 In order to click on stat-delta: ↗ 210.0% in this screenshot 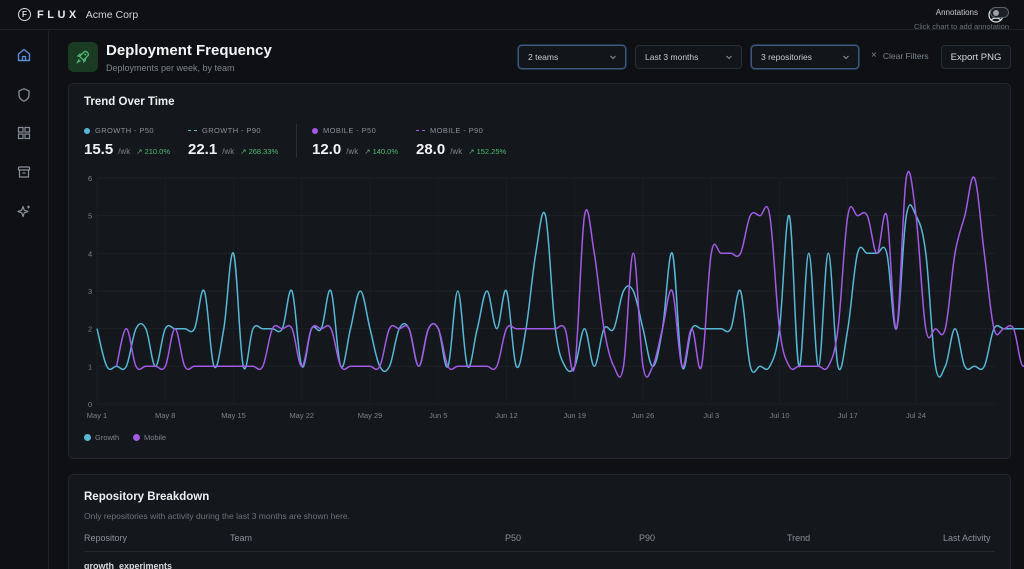, I will do `click(153, 151)`.